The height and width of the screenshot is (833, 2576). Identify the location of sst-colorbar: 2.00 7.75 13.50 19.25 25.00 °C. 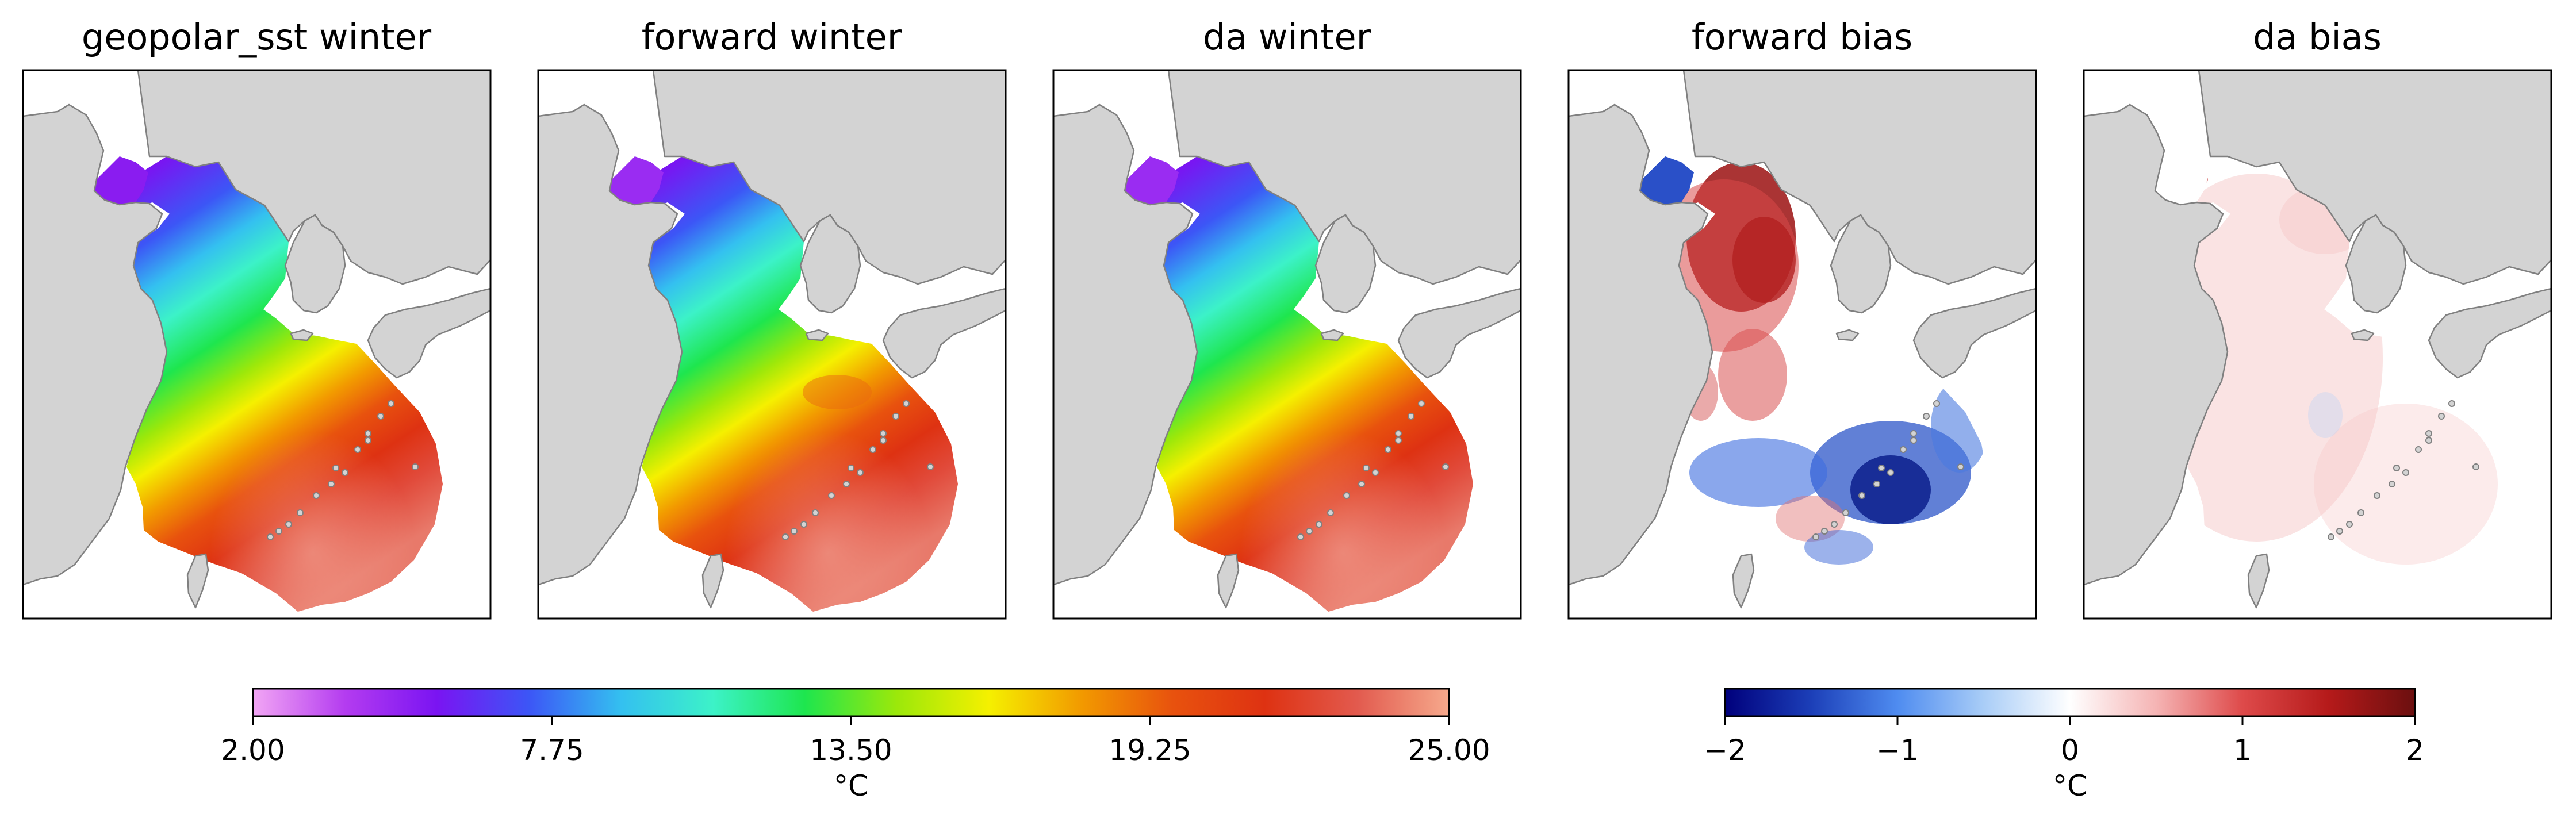
(855, 745).